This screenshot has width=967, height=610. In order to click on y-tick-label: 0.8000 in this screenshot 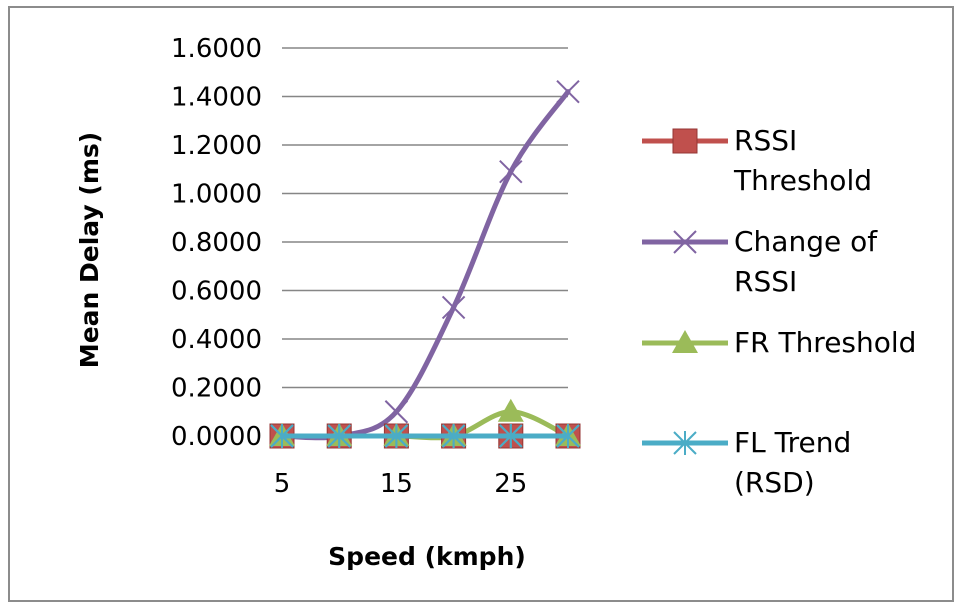, I will do `click(216, 243)`.